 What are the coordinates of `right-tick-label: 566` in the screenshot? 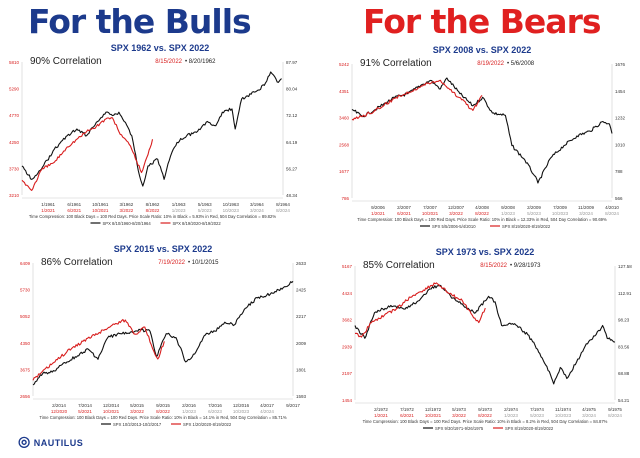 It's located at (619, 198).